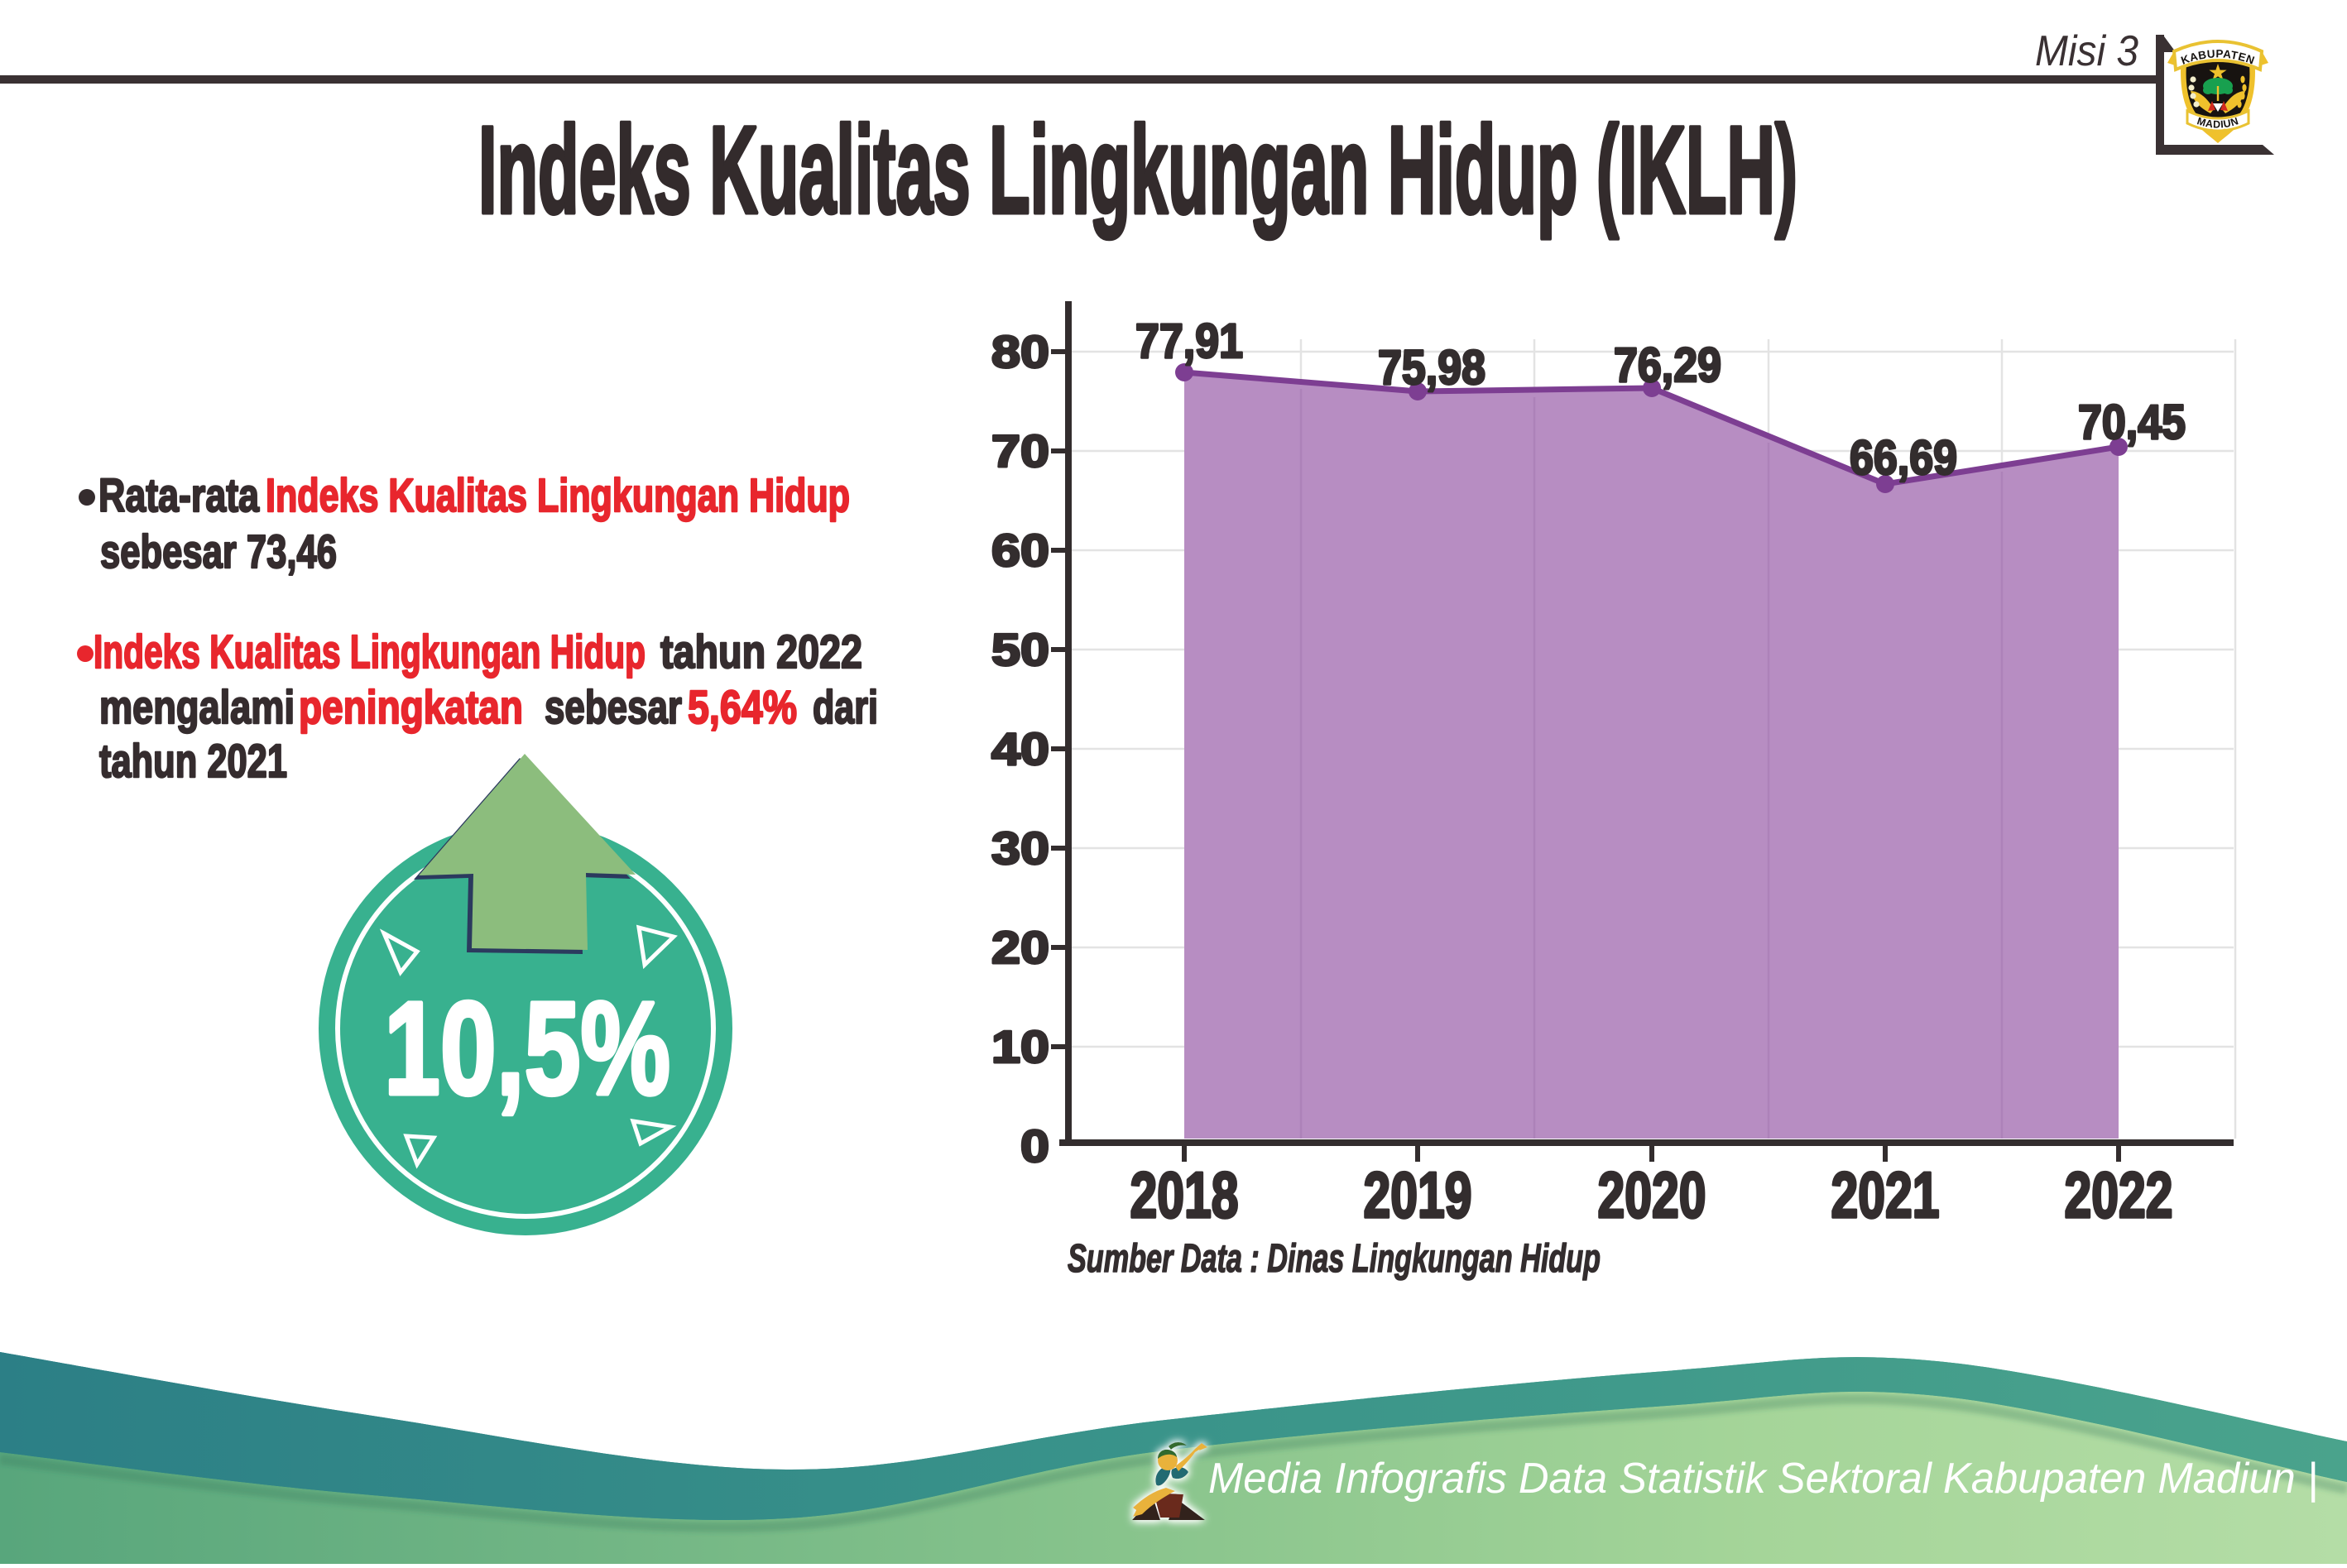 This screenshot has width=2347, height=1568. I want to click on svg-text: 75,98, so click(1431, 368).